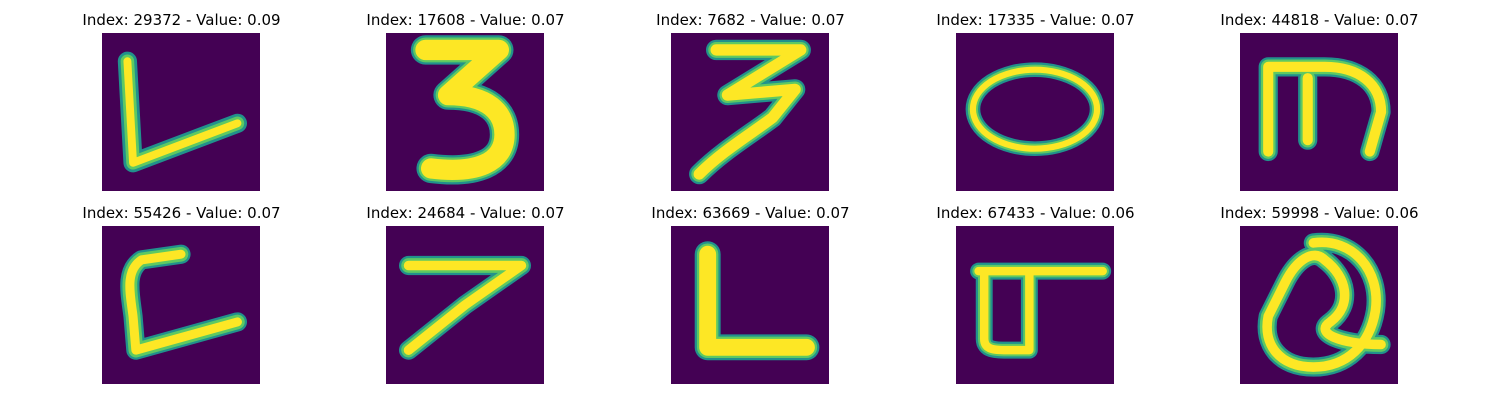 The height and width of the screenshot is (400, 1500). Describe the element at coordinates (465, 20) in the screenshot. I see `cell-title: Index: 17608 - Value: 0.07` at that location.